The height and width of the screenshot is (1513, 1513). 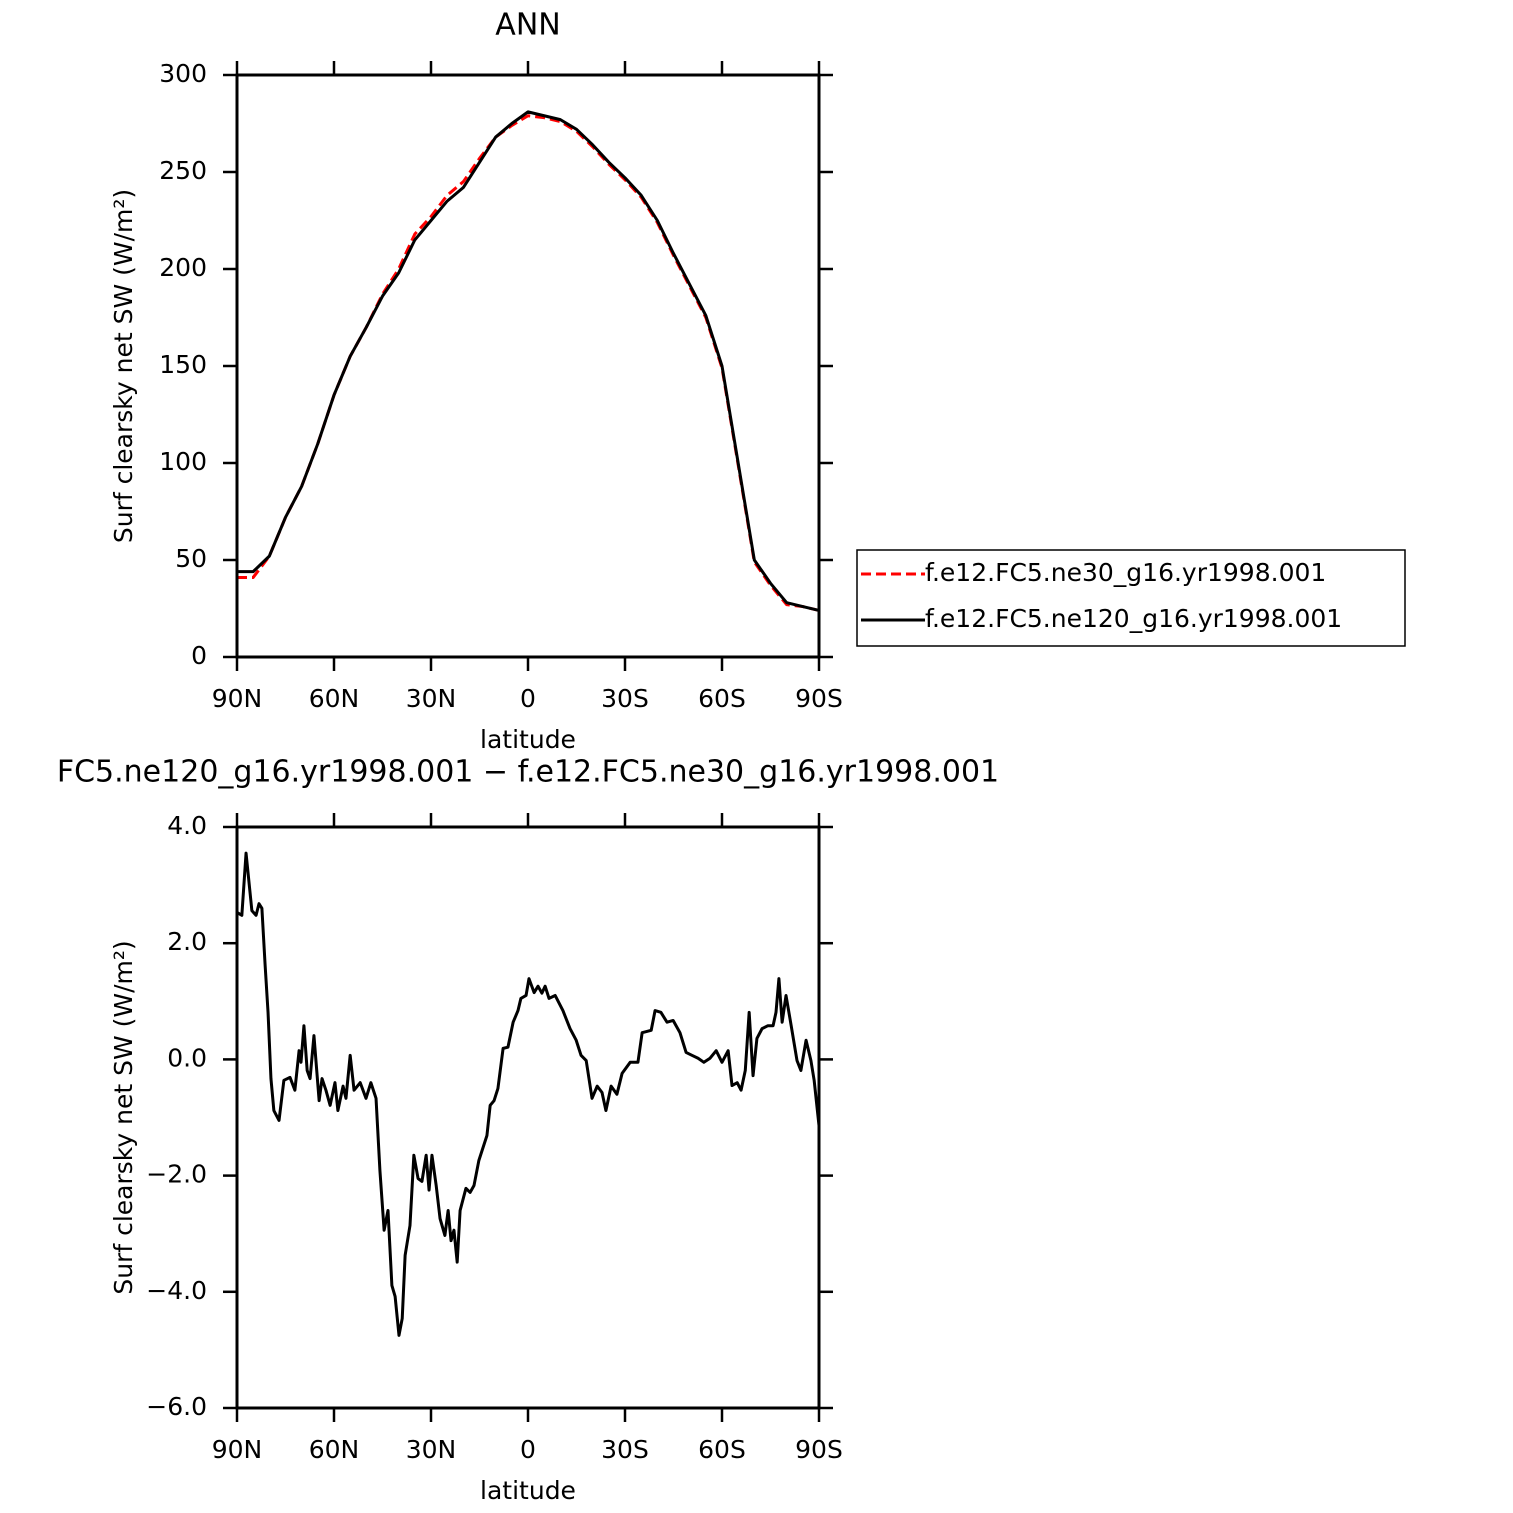 I want to click on y-tick-label: 50, so click(x=191, y=558).